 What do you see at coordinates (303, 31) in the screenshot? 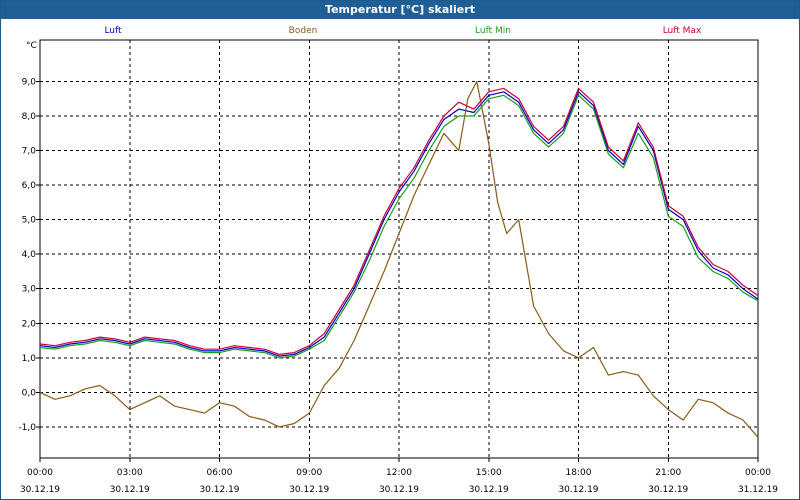
I see `legend-entry-2: Boden` at bounding box center [303, 31].